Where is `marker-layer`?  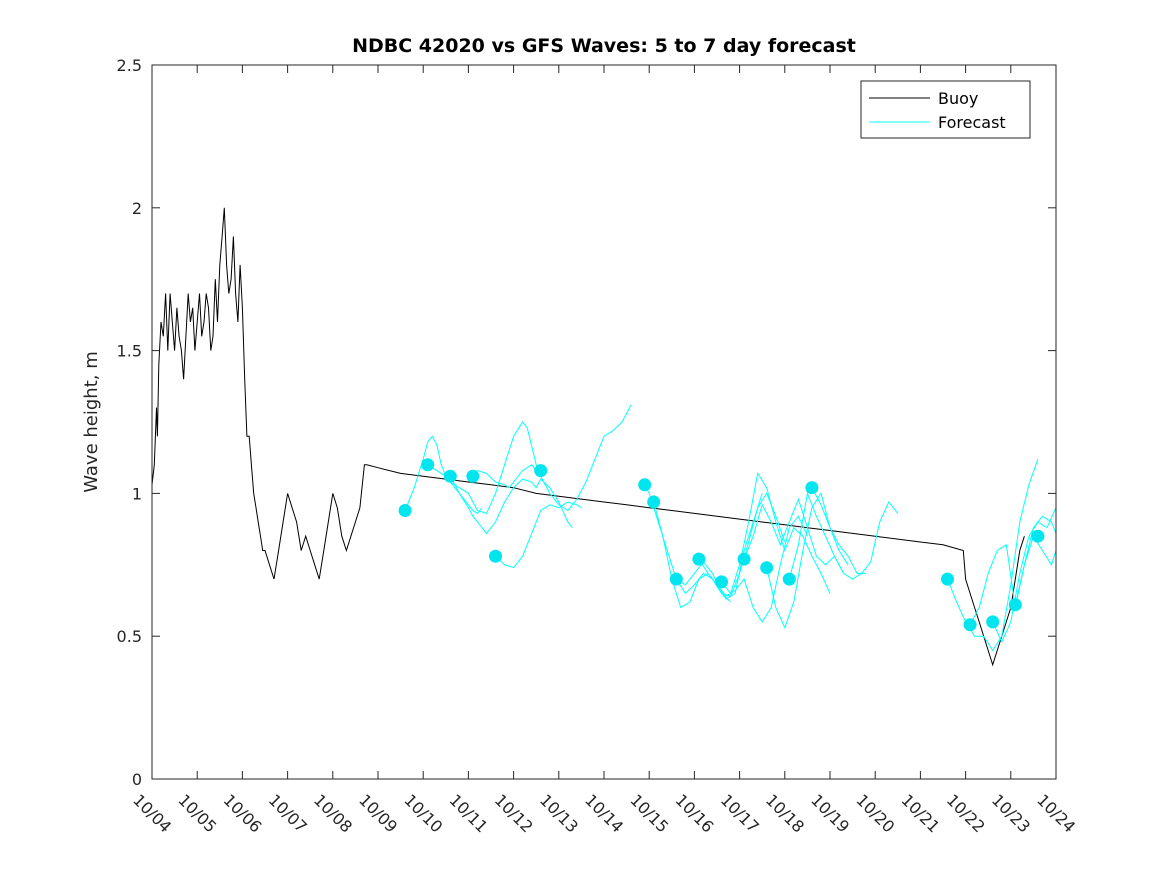 marker-layer is located at coordinates (721, 545).